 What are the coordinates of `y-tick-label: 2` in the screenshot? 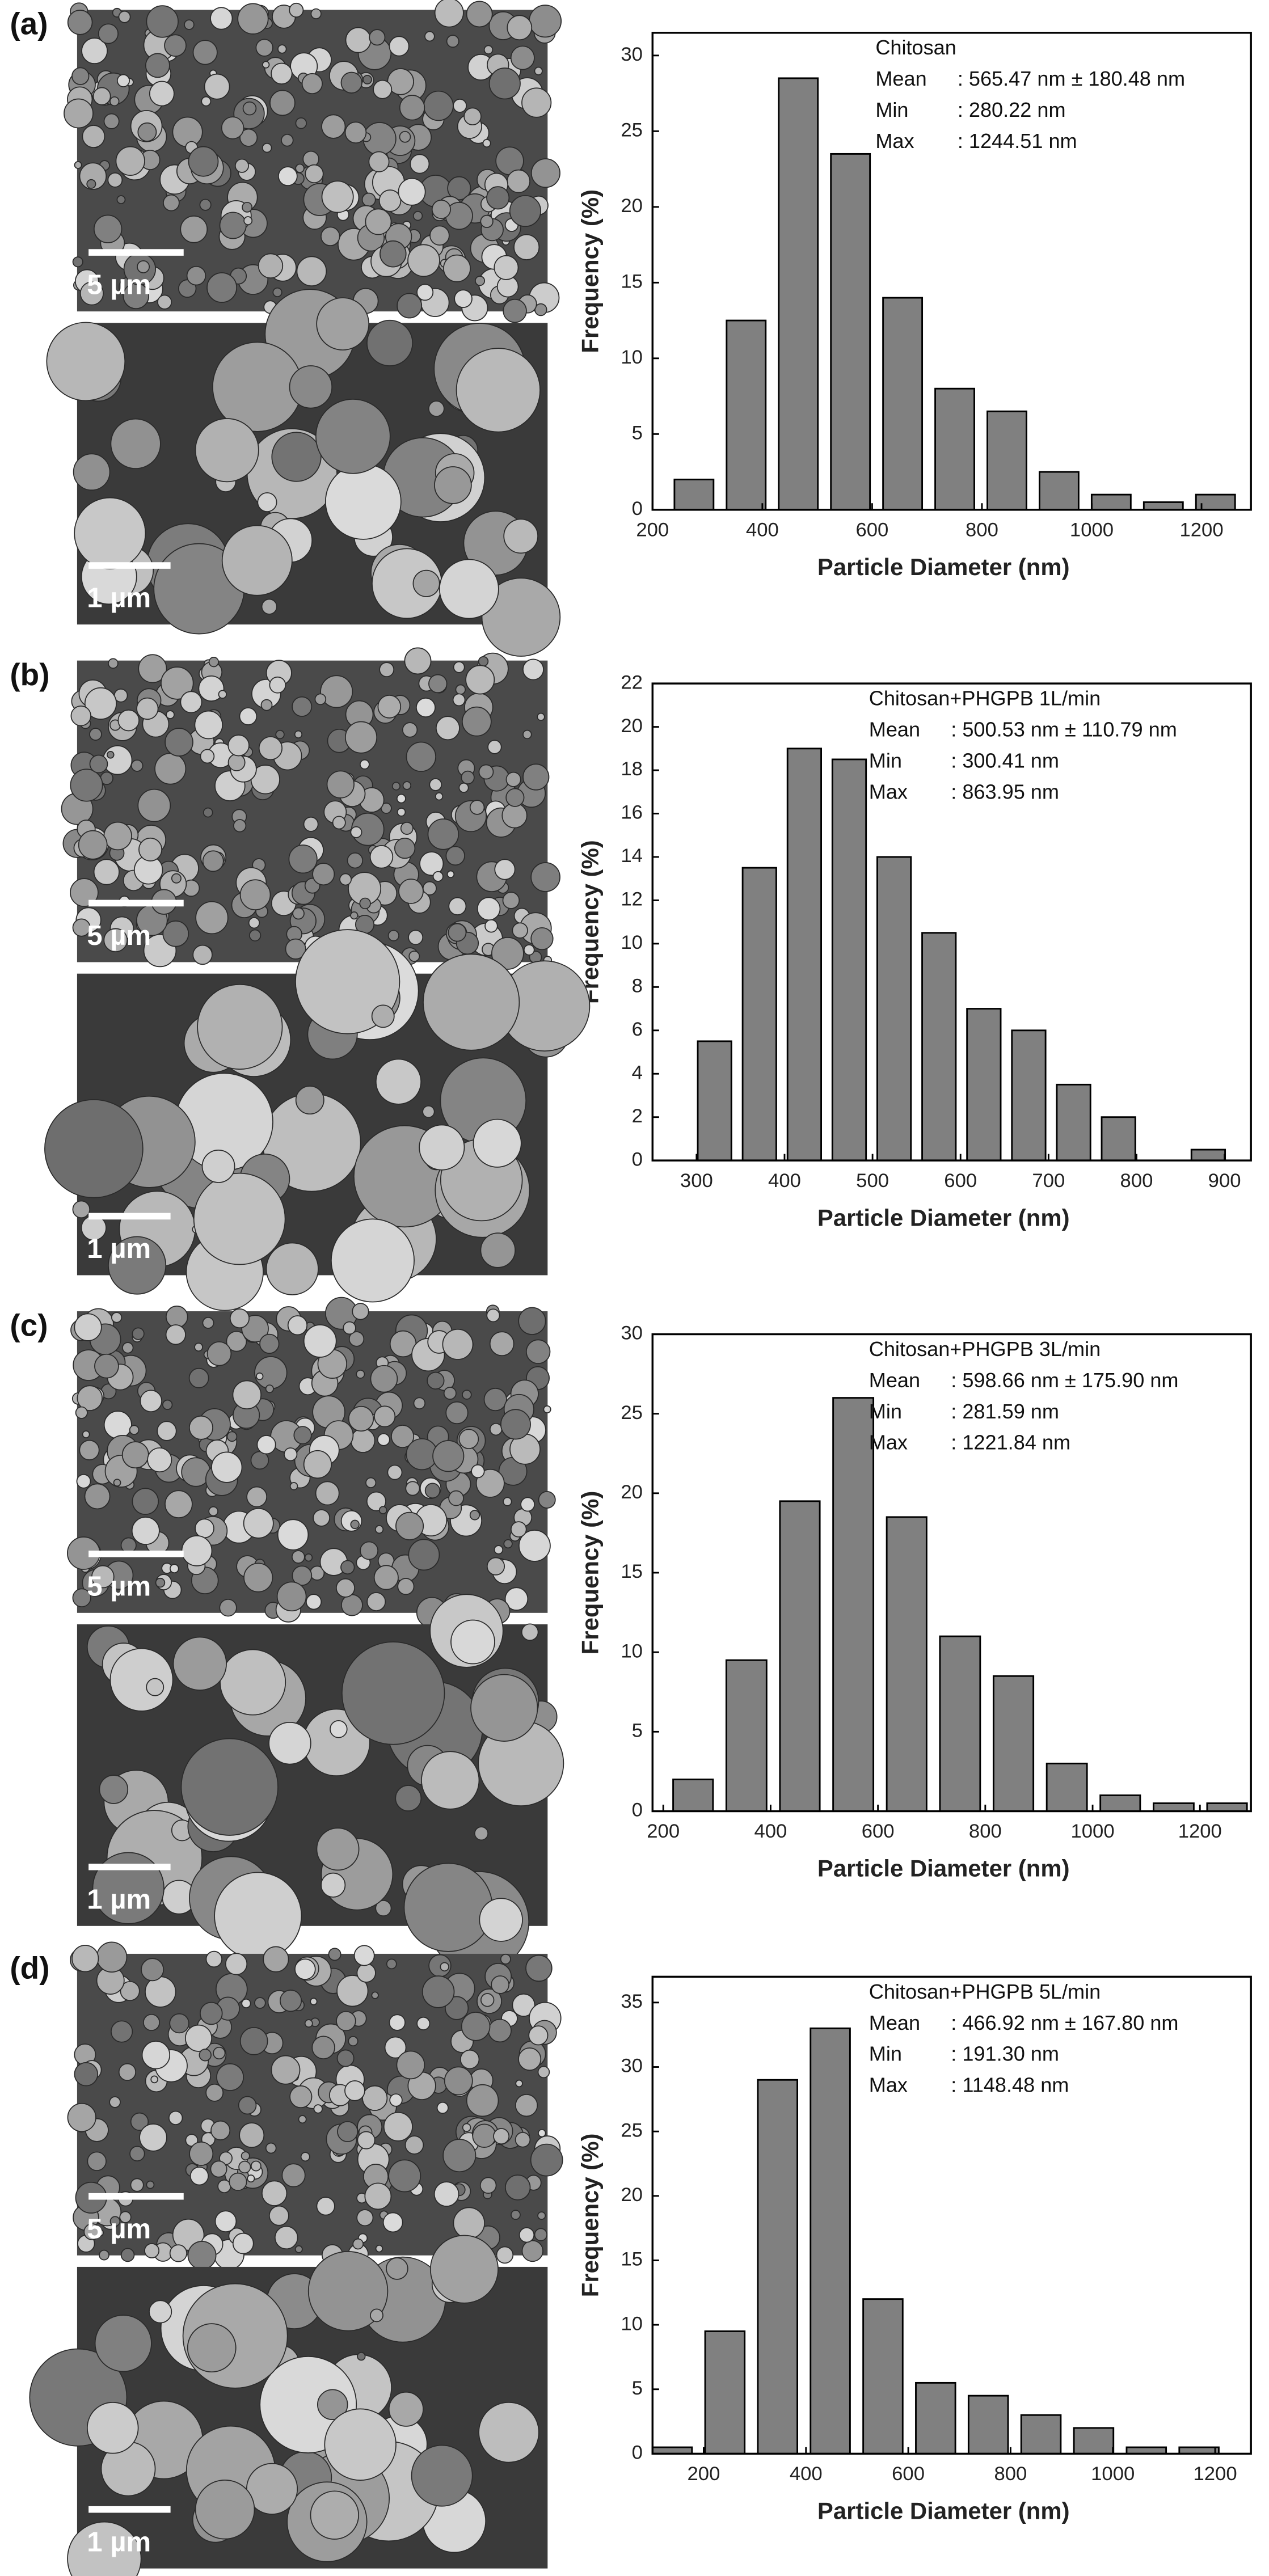 It's located at (637, 1116).